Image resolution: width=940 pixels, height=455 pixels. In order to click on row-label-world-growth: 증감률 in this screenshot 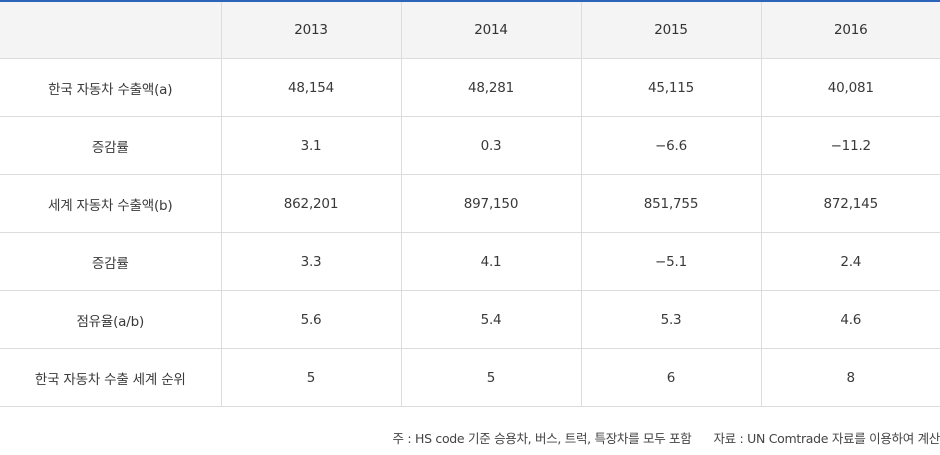, I will do `click(111, 261)`.